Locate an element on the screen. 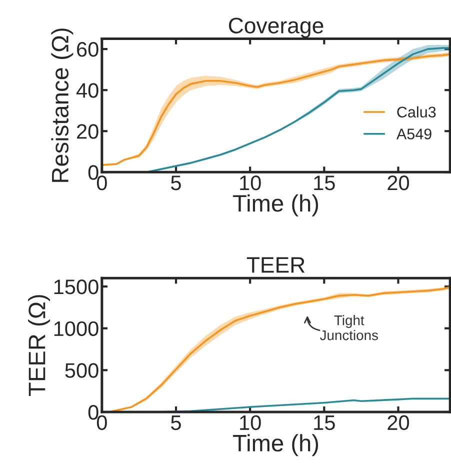  y-tick-label: 500 is located at coordinates (81, 370).